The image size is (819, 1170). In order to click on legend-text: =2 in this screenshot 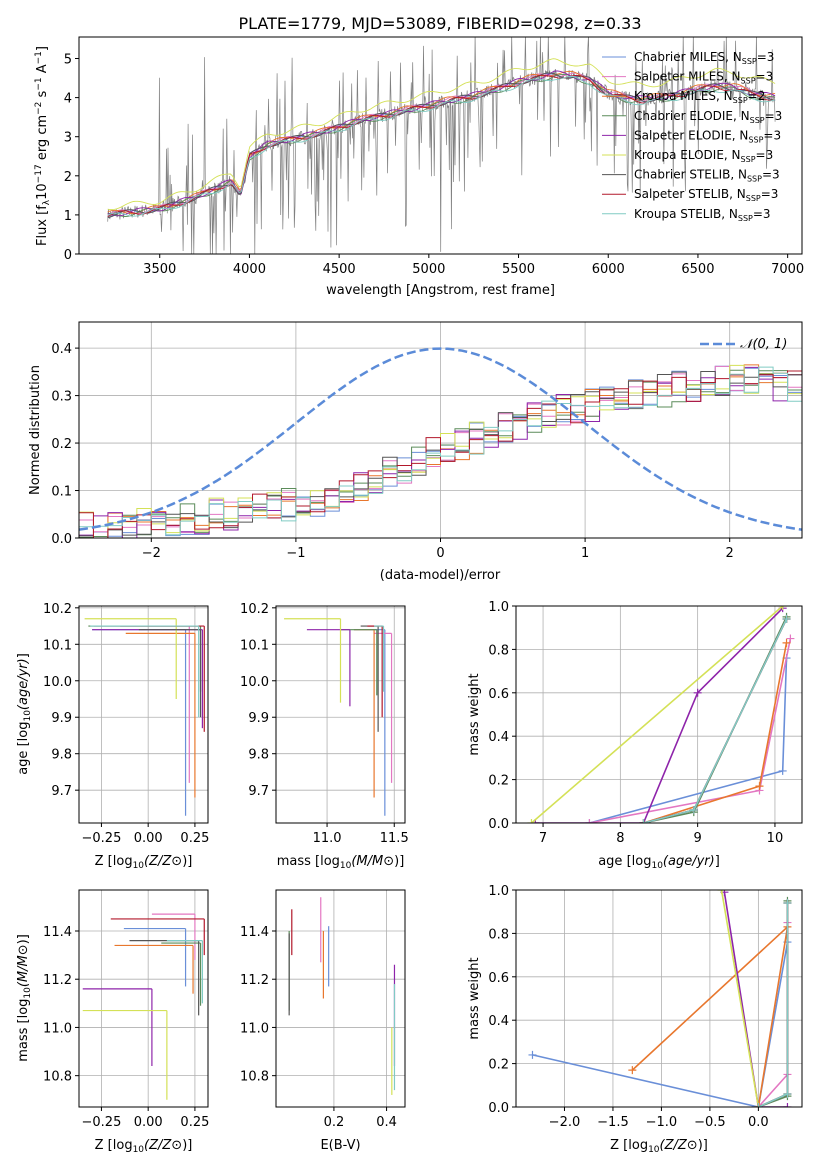, I will do `click(757, 96)`.